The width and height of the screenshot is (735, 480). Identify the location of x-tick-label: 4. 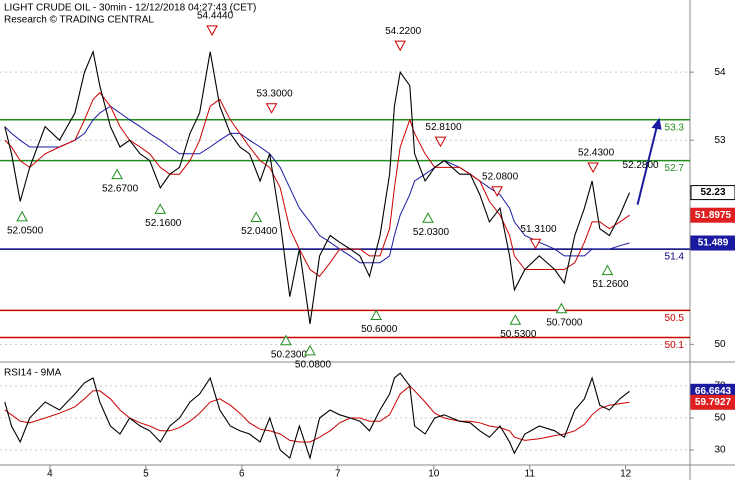
(50, 474).